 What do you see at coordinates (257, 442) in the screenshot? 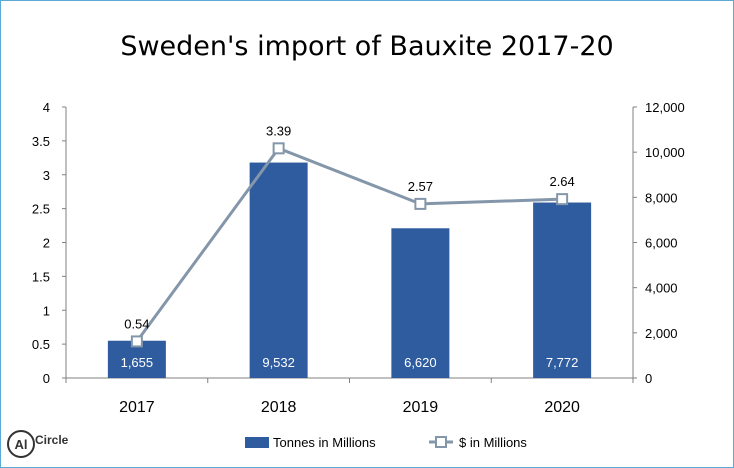
I see `legend-bar-swatch` at bounding box center [257, 442].